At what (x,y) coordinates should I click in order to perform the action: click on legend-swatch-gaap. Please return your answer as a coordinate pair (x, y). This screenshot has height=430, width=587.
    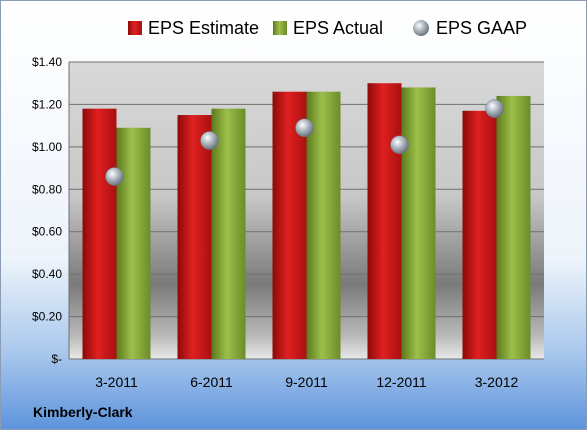
    Looking at the image, I should click on (421, 28).